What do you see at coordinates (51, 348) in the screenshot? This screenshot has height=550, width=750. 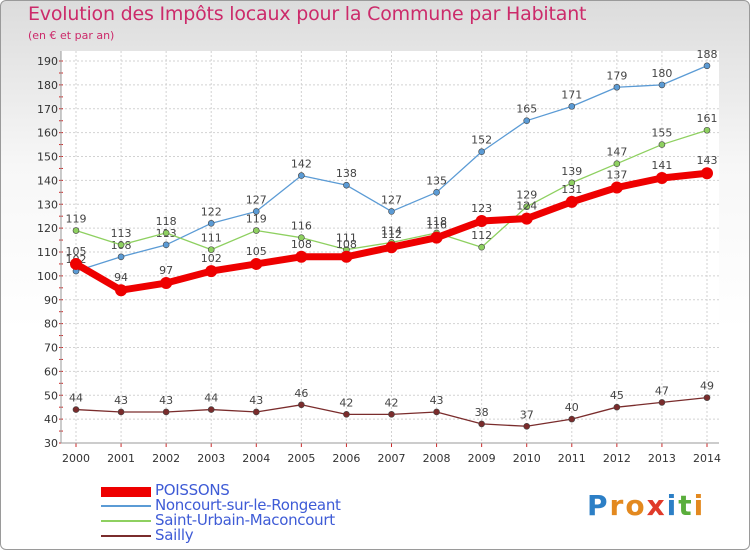 I see `y-tick-label: 70` at bounding box center [51, 348].